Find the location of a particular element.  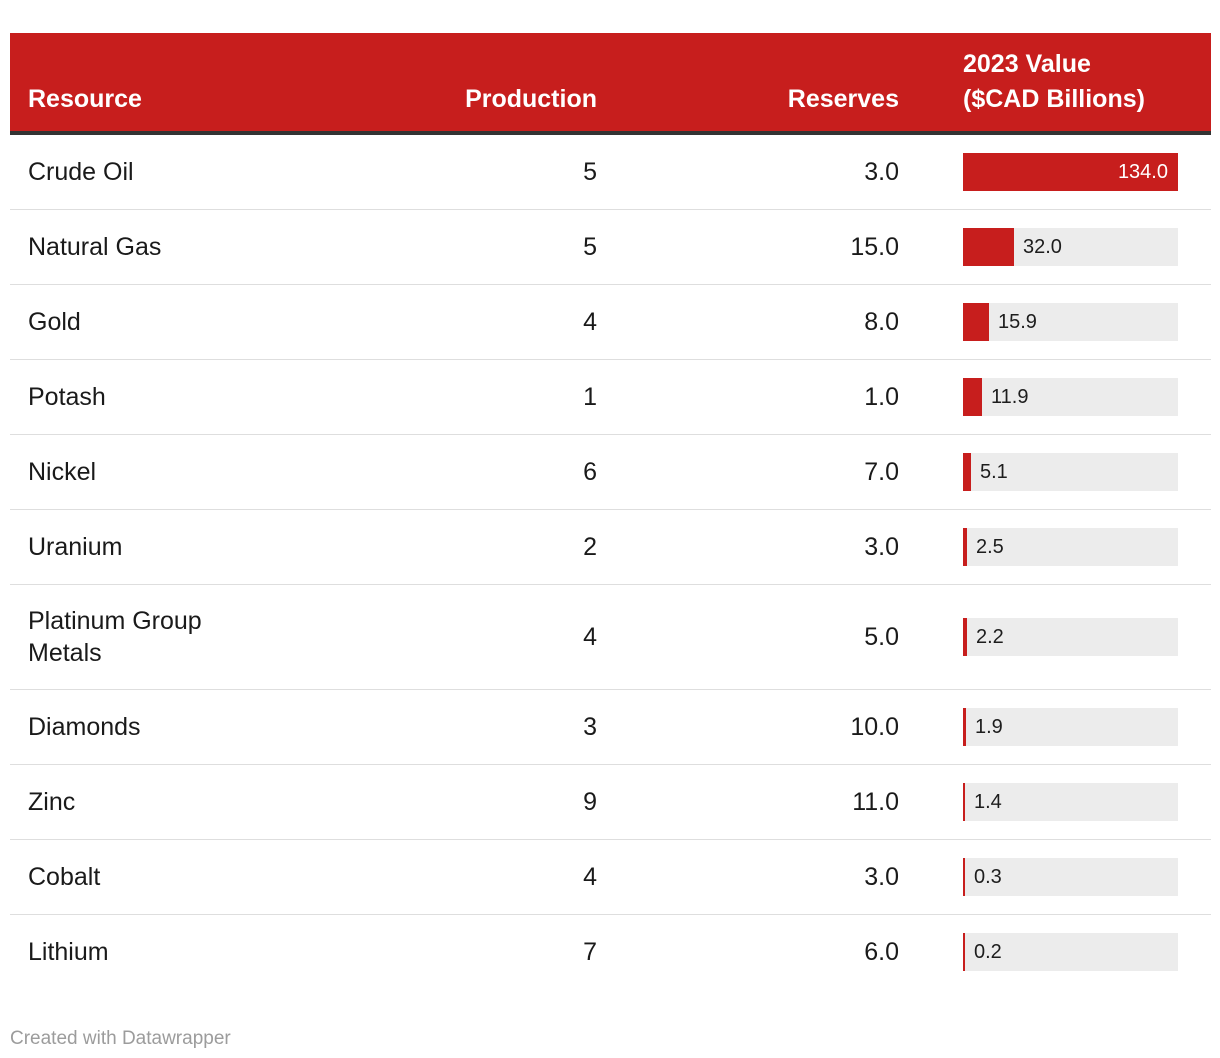

value-bar-label: 0.3 is located at coordinates (988, 877).